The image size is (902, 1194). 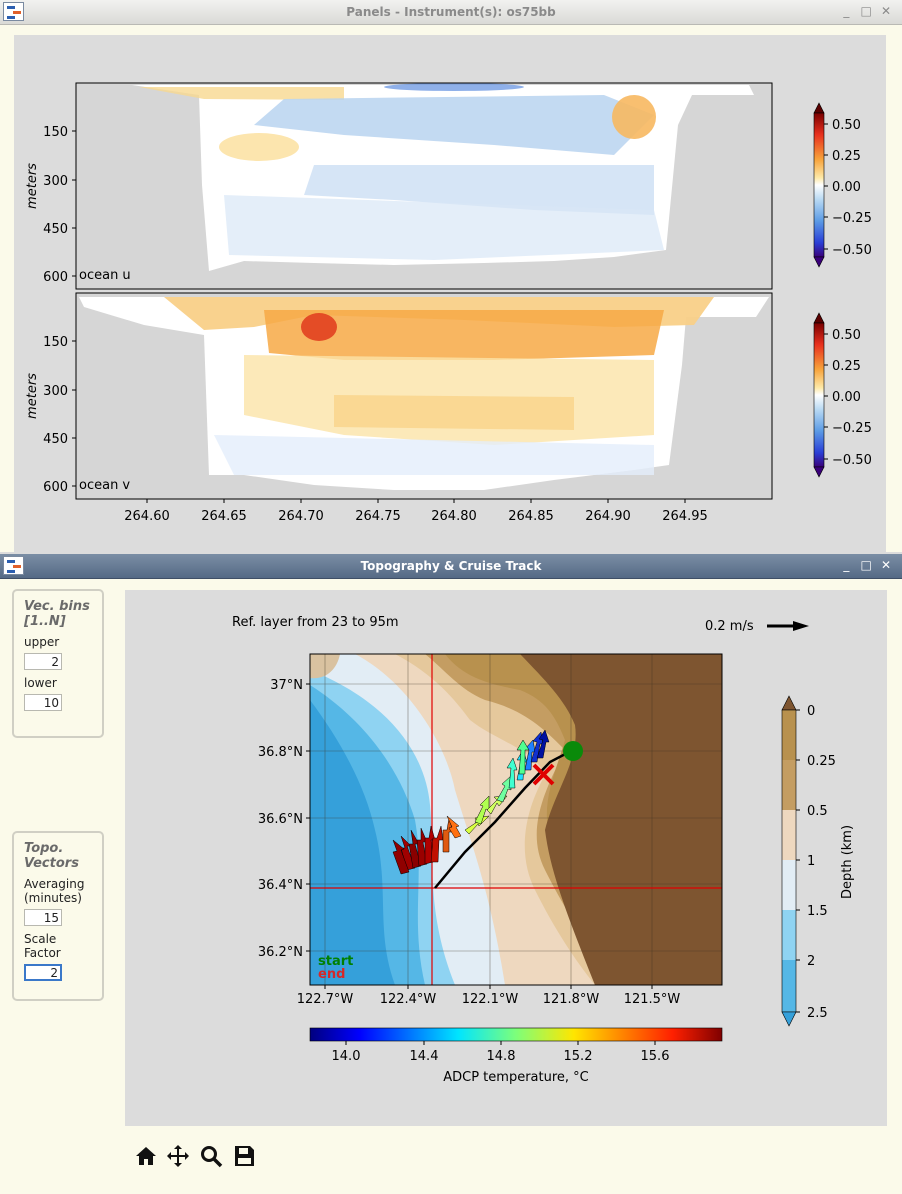 I want to click on x-tick-label: 264.60, so click(x=147, y=516).